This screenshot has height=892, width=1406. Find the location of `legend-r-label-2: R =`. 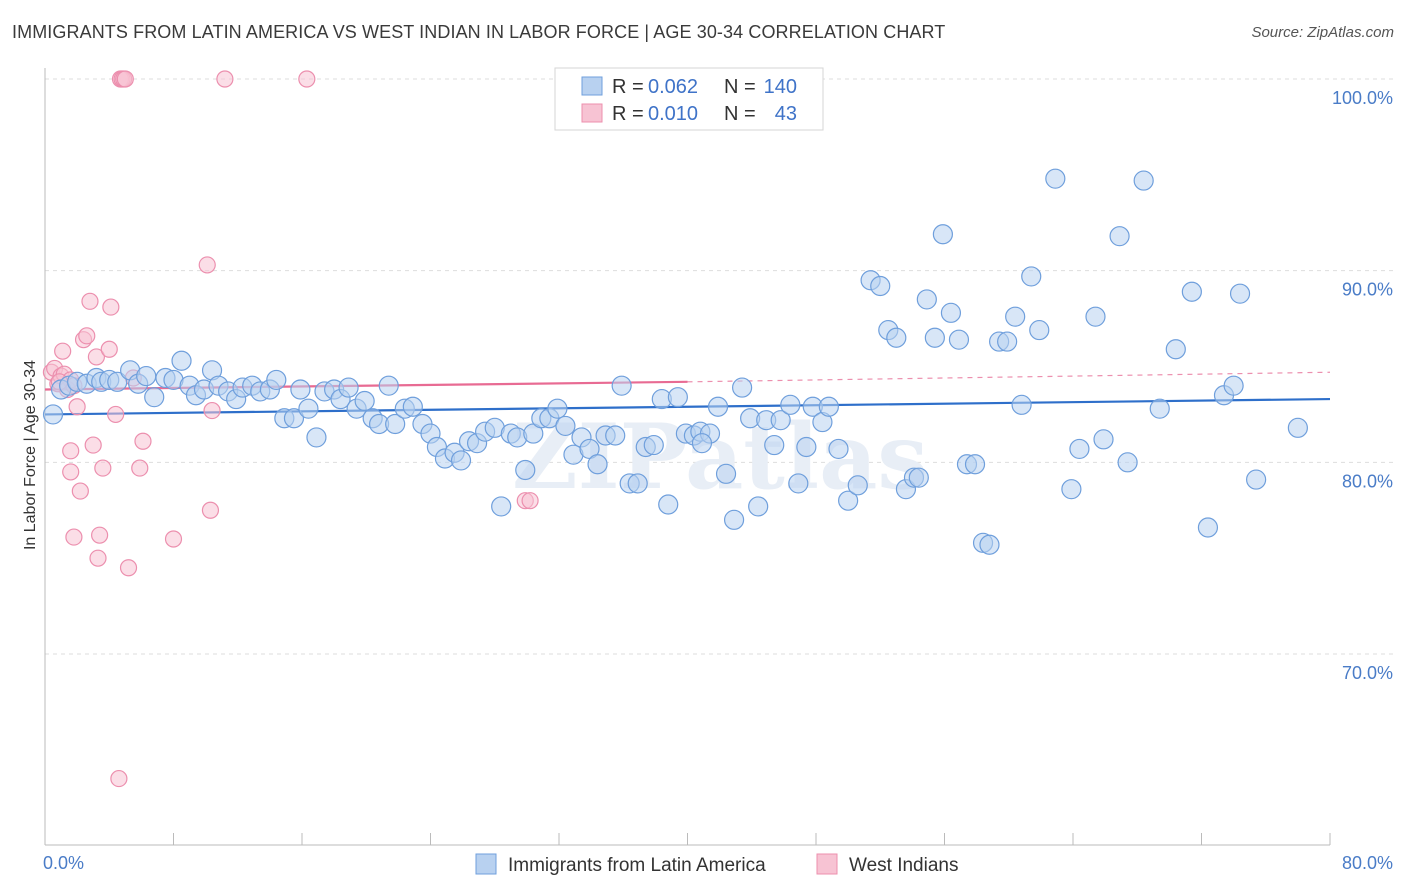

legend-r-label-2: R = is located at coordinates (628, 114).